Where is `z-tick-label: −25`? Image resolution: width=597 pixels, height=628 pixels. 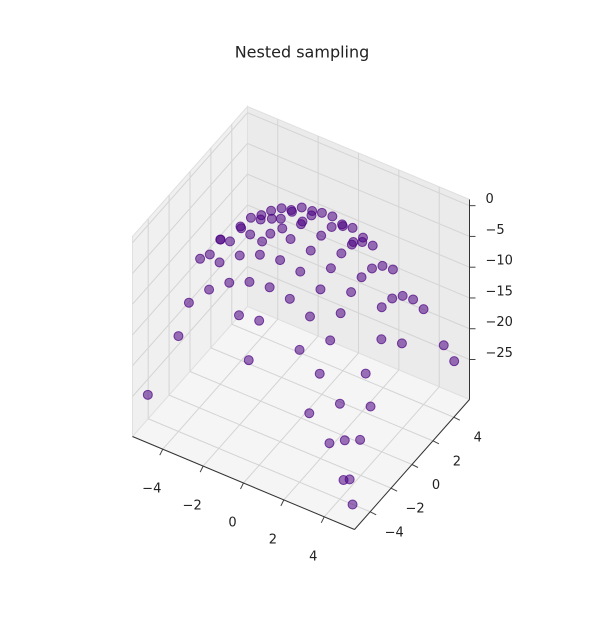
z-tick-label: −25 is located at coordinates (499, 353).